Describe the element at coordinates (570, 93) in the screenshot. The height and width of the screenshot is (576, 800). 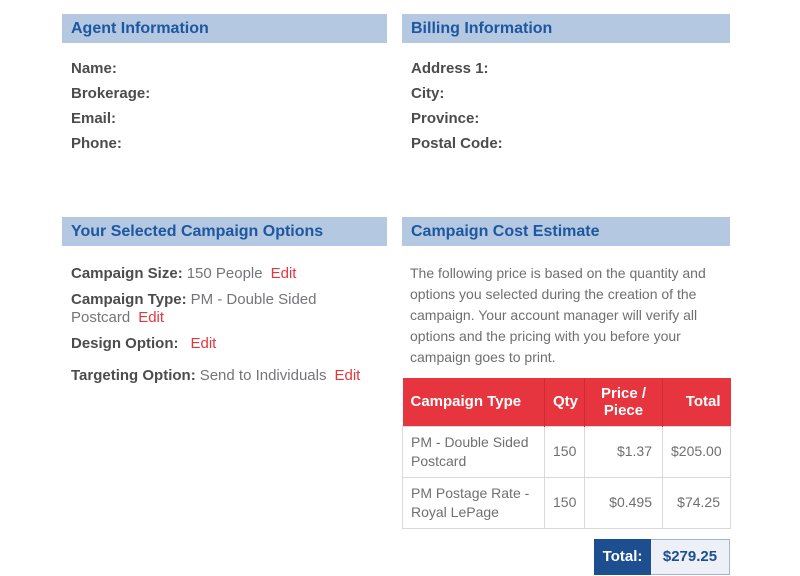
I see `field-row-city: City:` at that location.